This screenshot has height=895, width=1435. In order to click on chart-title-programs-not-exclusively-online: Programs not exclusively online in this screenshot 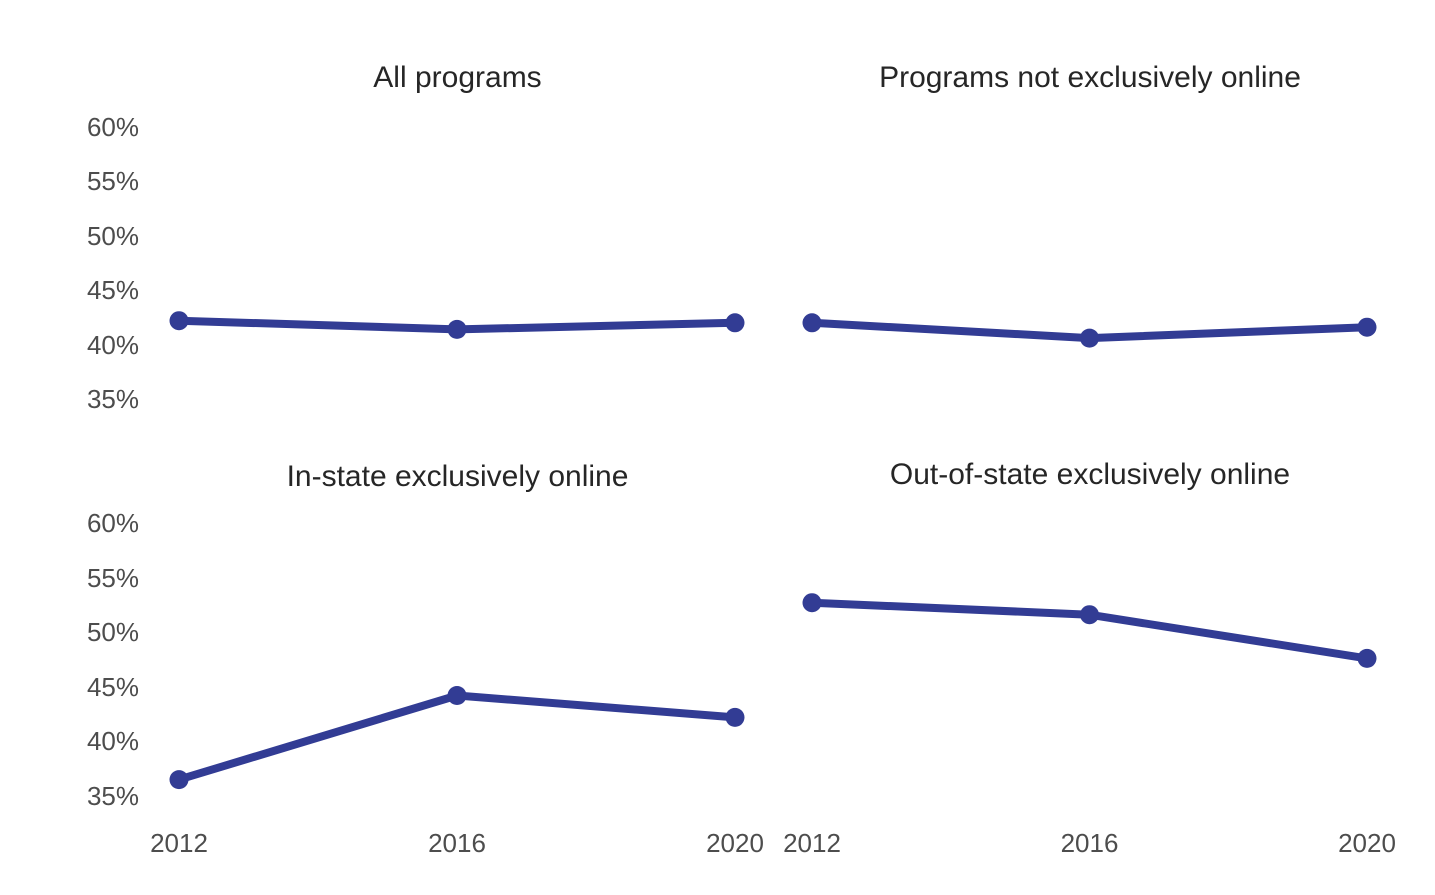, I will do `click(1090, 77)`.